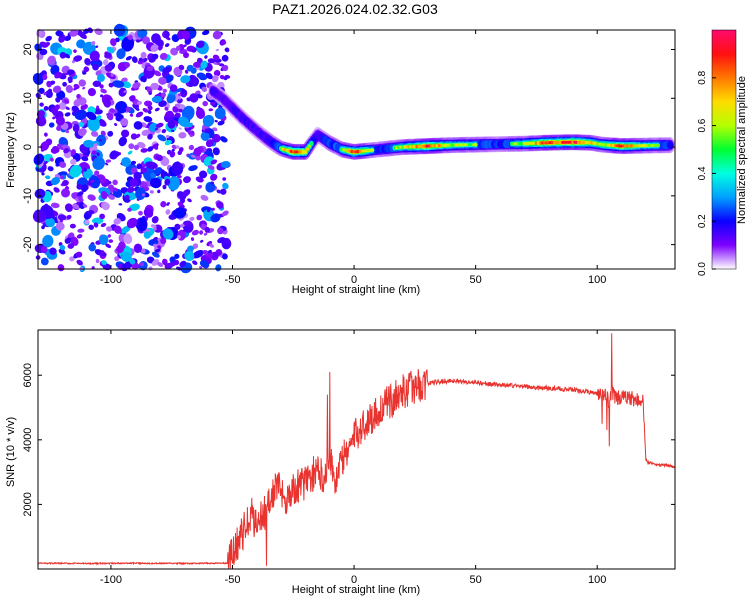 The height and width of the screenshot is (600, 750). What do you see at coordinates (476, 580) in the screenshot?
I see `x-tick-label: 50` at bounding box center [476, 580].